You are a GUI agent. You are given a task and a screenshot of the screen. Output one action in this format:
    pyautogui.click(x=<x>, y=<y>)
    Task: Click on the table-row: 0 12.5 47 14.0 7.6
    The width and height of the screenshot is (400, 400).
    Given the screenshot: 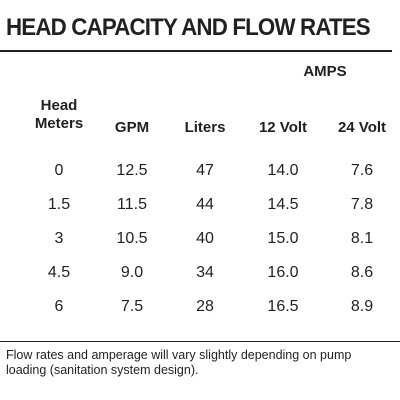 What is the action you would take?
    pyautogui.click(x=200, y=173)
    